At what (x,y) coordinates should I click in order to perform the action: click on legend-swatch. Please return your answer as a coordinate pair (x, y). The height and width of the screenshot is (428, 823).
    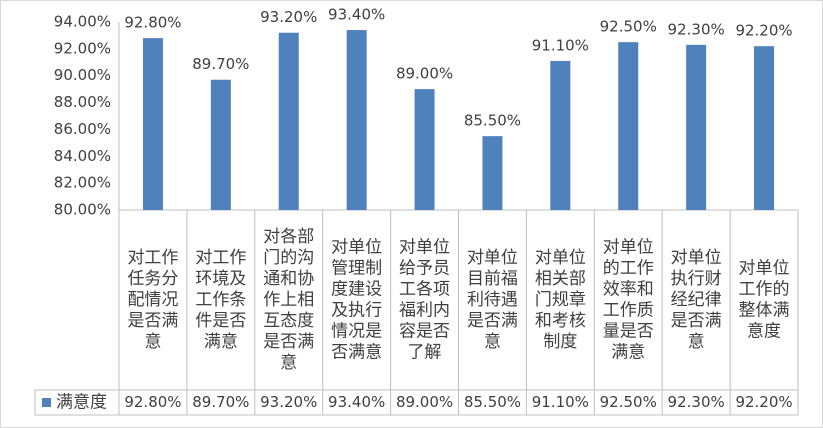
    Looking at the image, I should click on (46, 402).